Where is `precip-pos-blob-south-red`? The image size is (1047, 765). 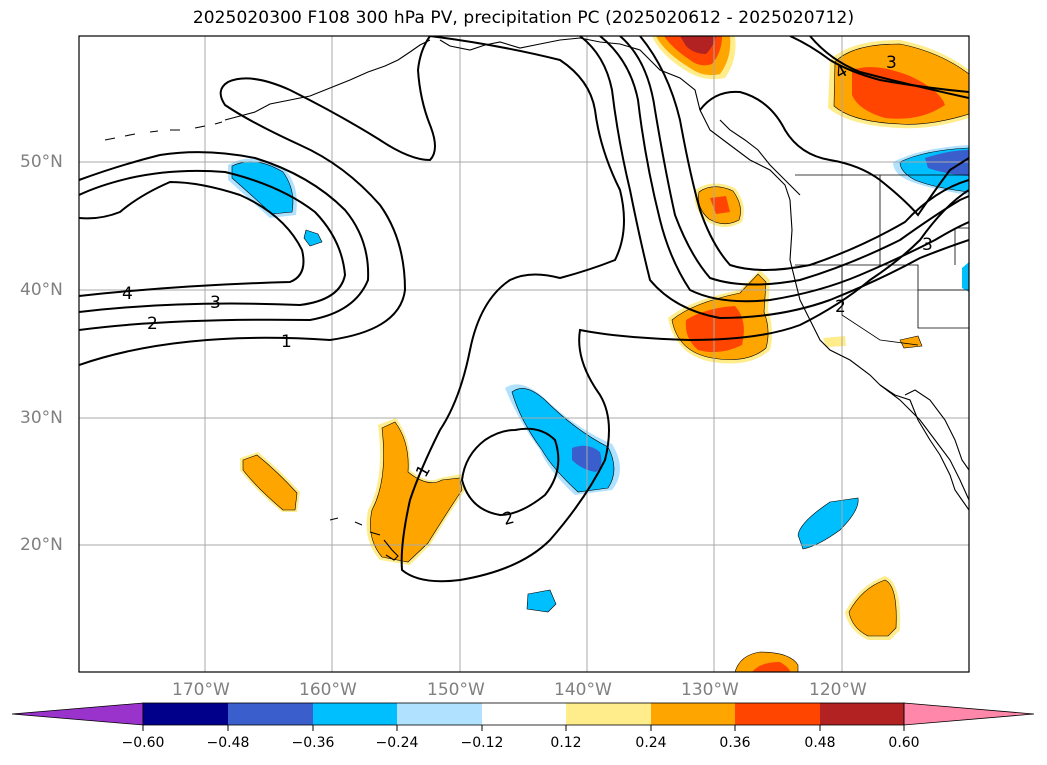 precip-pos-blob-south-red is located at coordinates (771, 667).